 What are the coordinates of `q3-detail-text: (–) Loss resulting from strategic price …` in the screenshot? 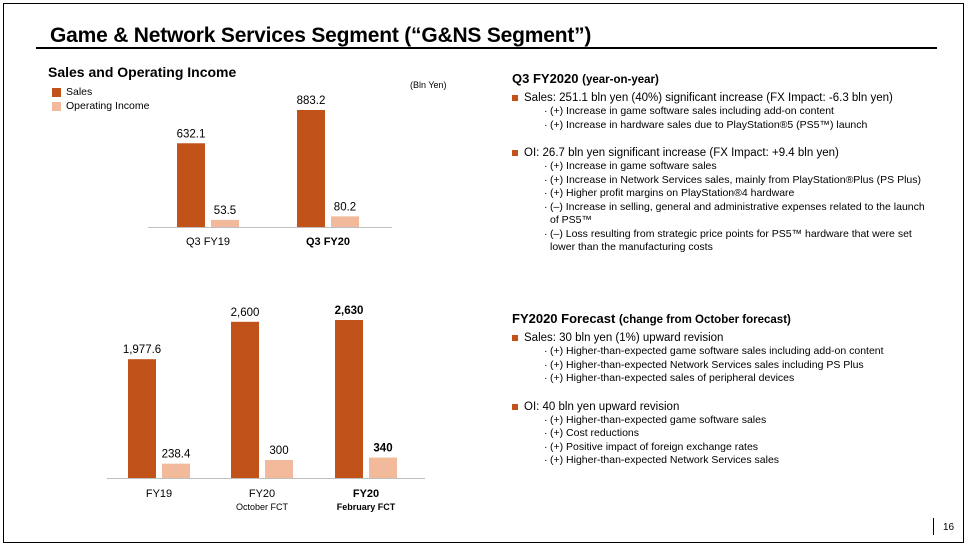 It's located at (731, 240).